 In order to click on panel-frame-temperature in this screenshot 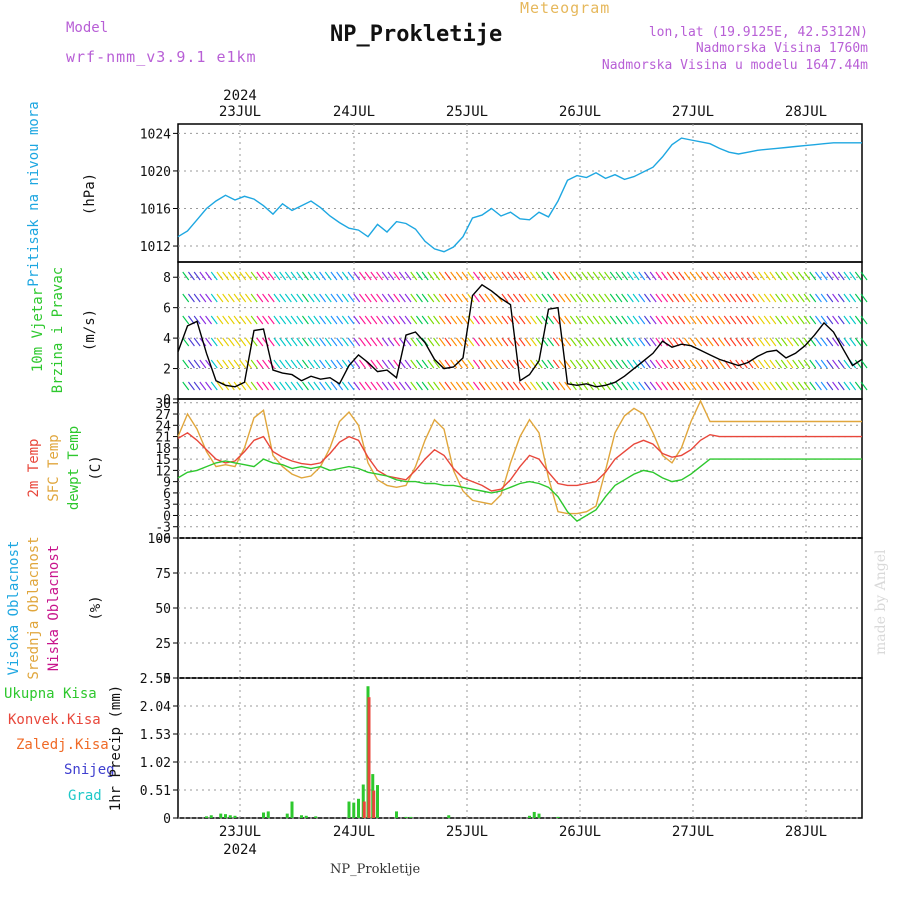, I will do `click(520, 468)`.